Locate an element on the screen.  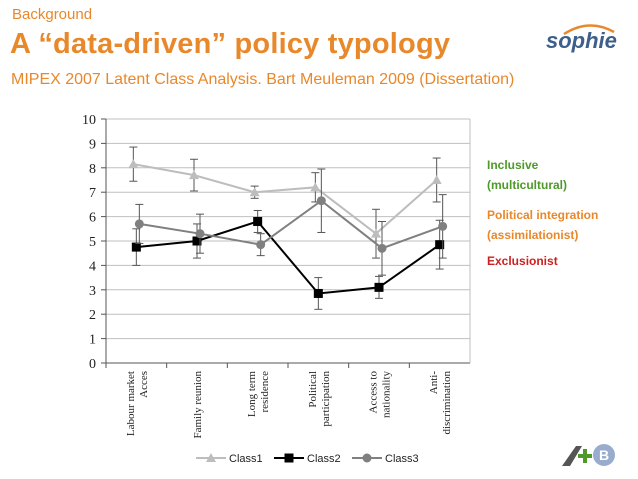
x-tick-label-group: Political participation is located at coordinates (319, 399).